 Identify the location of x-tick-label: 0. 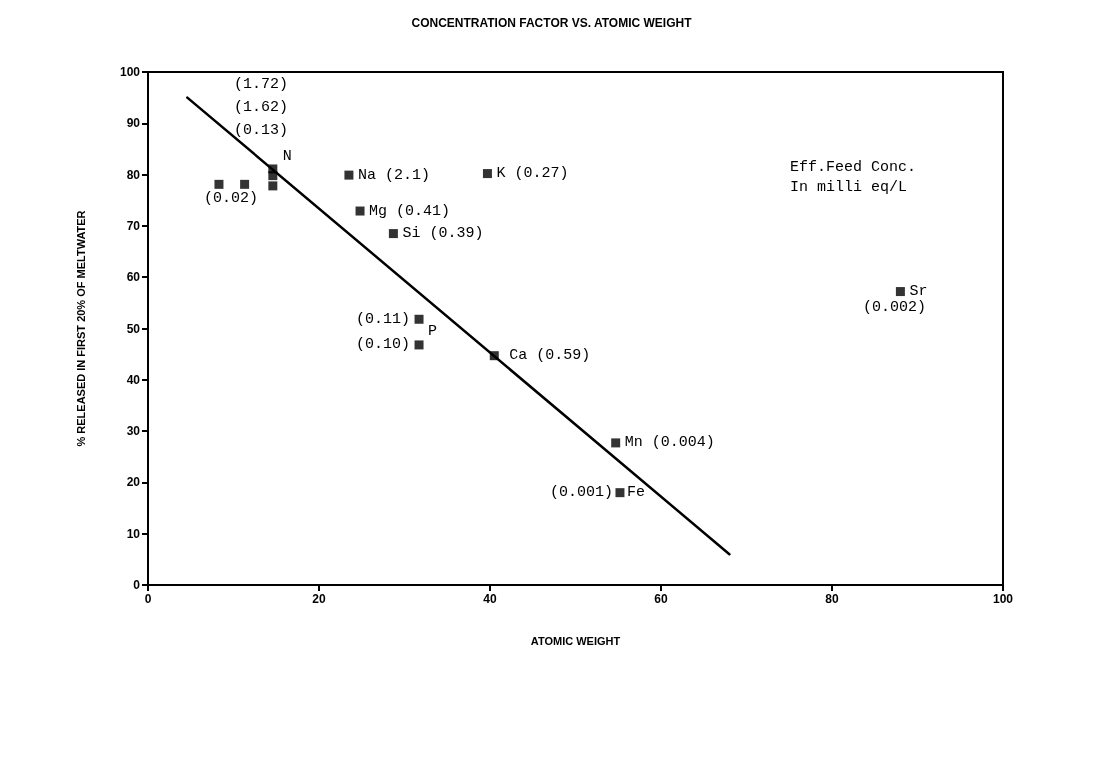
(148, 599).